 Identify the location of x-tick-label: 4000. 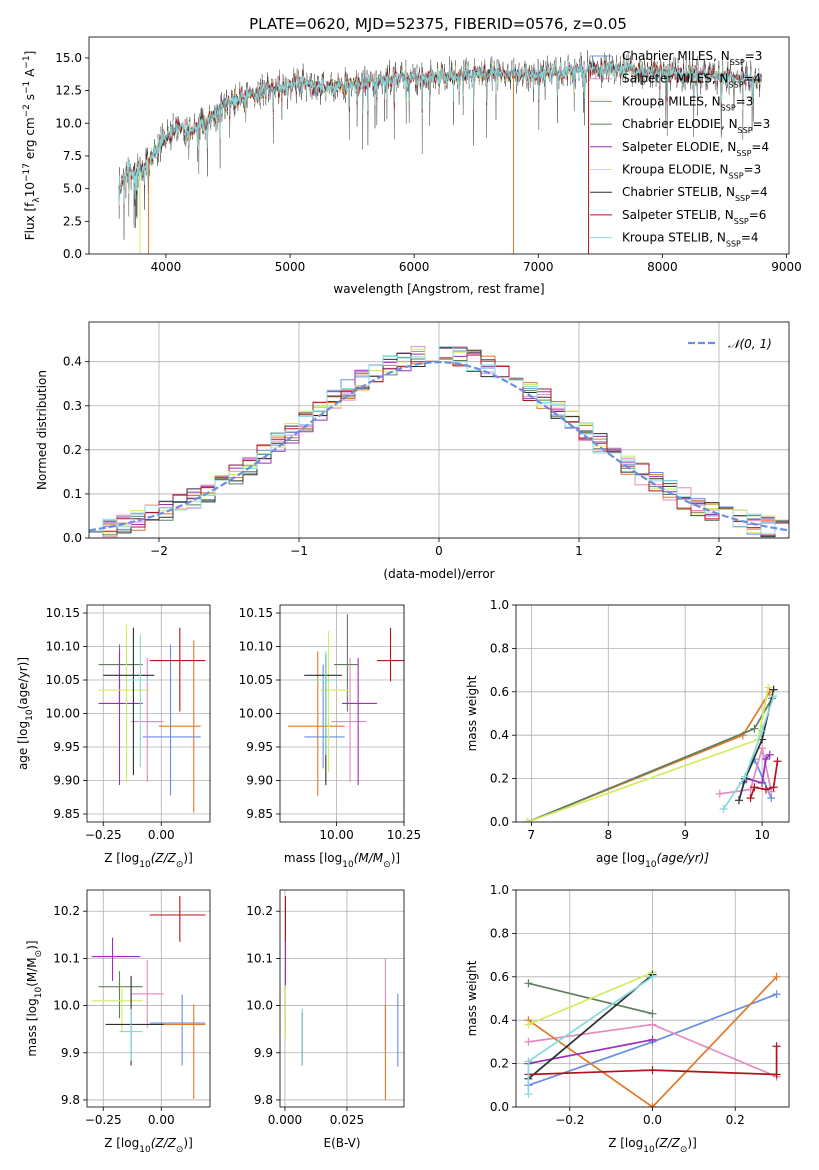
(166, 267).